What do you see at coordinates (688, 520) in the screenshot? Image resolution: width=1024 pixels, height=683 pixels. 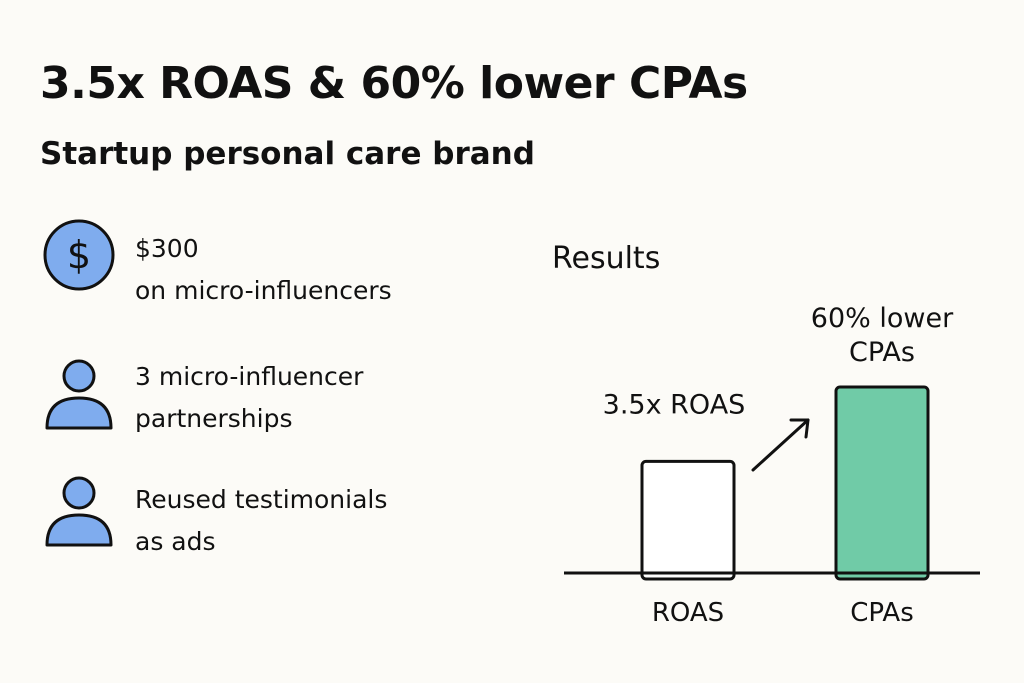 I see `bar-roas` at bounding box center [688, 520].